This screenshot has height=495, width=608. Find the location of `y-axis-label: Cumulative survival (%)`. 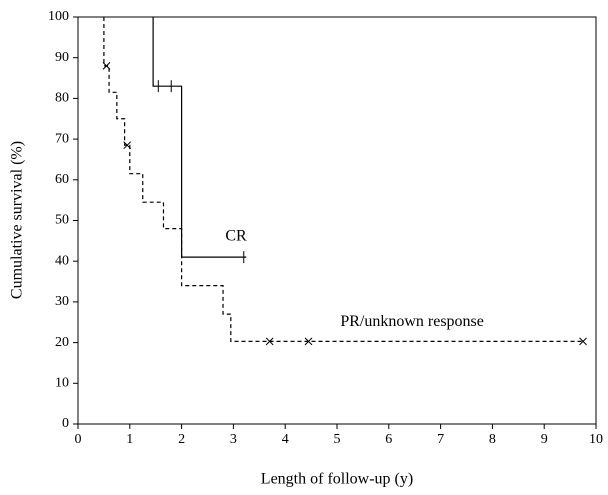

y-axis-label: Cumulative survival (%) is located at coordinates (17, 220).